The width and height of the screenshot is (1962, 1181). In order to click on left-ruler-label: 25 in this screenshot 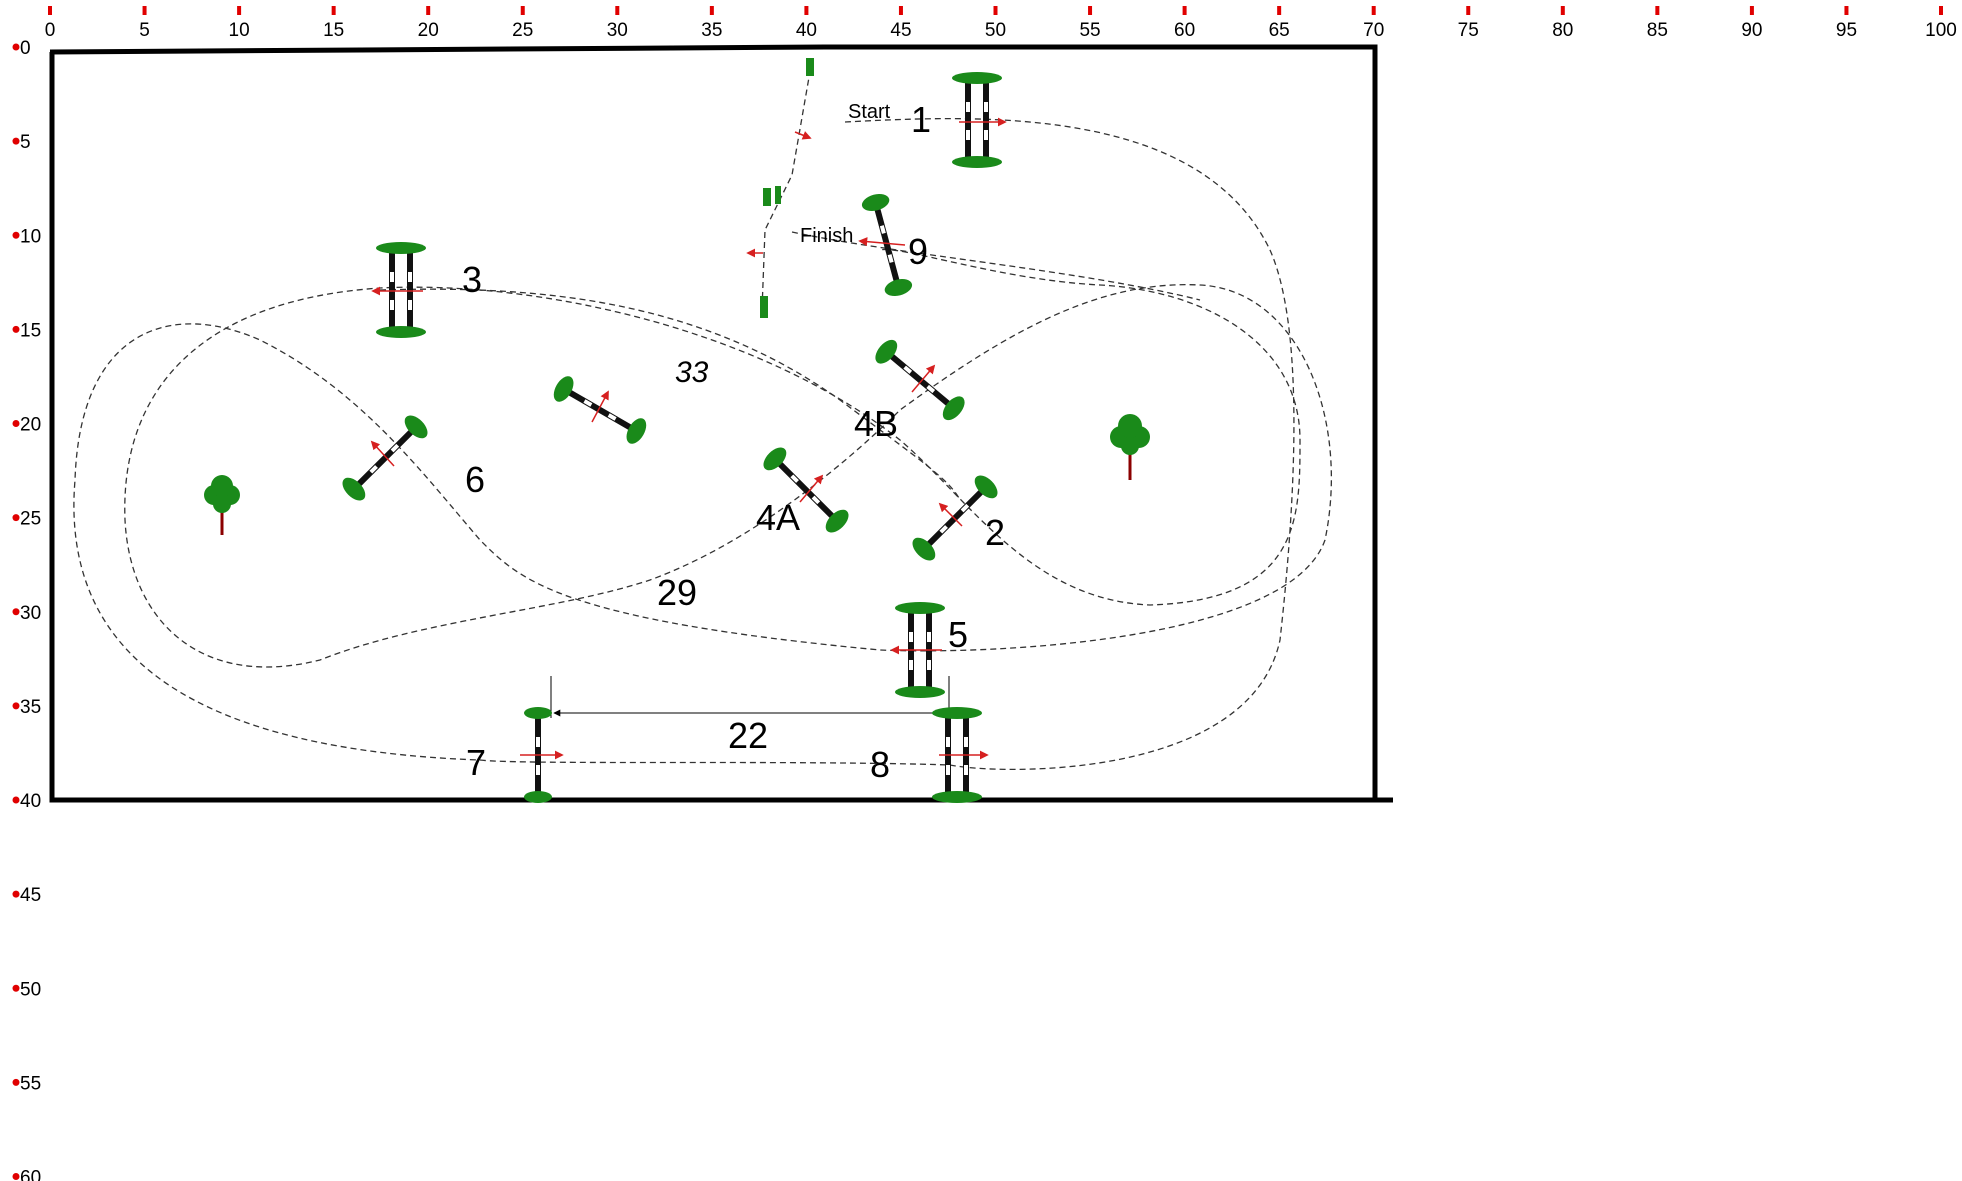, I will do `click(30, 519)`.